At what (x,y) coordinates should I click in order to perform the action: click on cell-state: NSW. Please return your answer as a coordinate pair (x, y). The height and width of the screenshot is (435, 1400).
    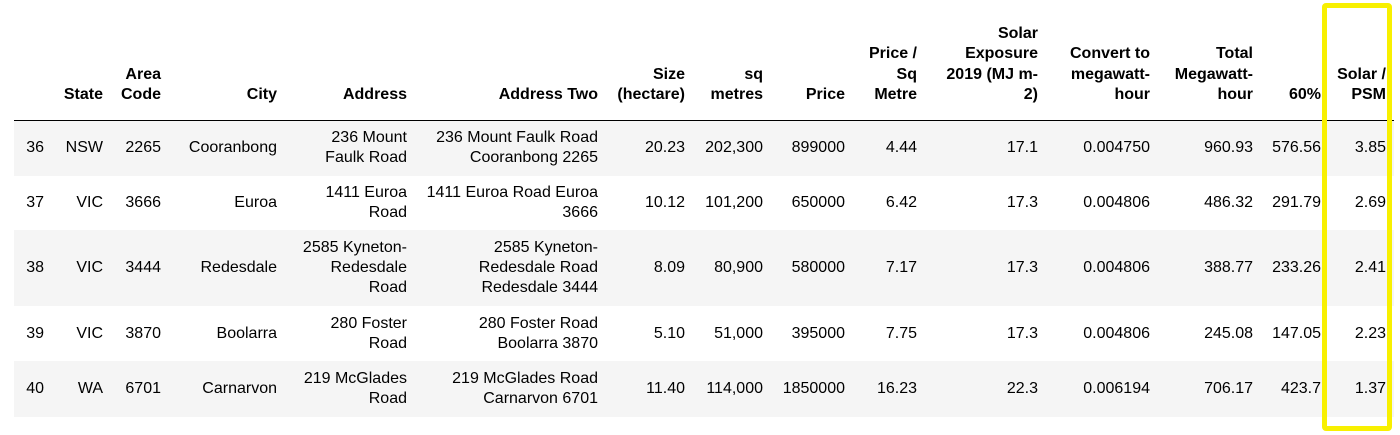
    Looking at the image, I should click on (81, 148).